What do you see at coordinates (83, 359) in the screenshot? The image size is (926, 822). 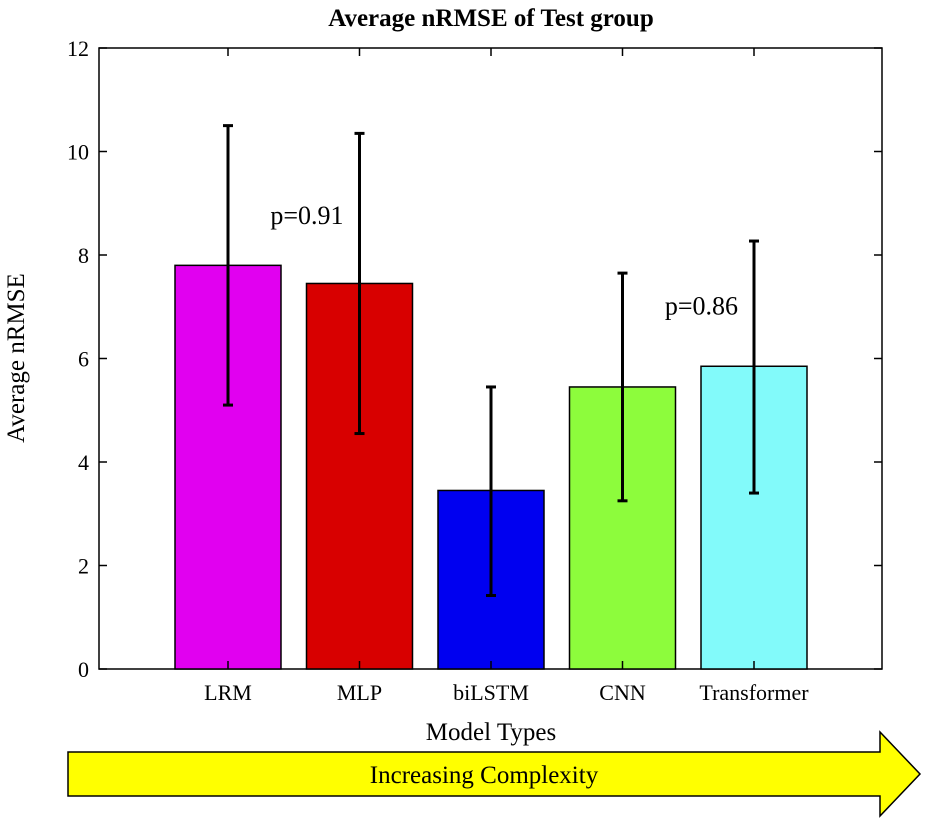 I see `y-tick-label: 6` at bounding box center [83, 359].